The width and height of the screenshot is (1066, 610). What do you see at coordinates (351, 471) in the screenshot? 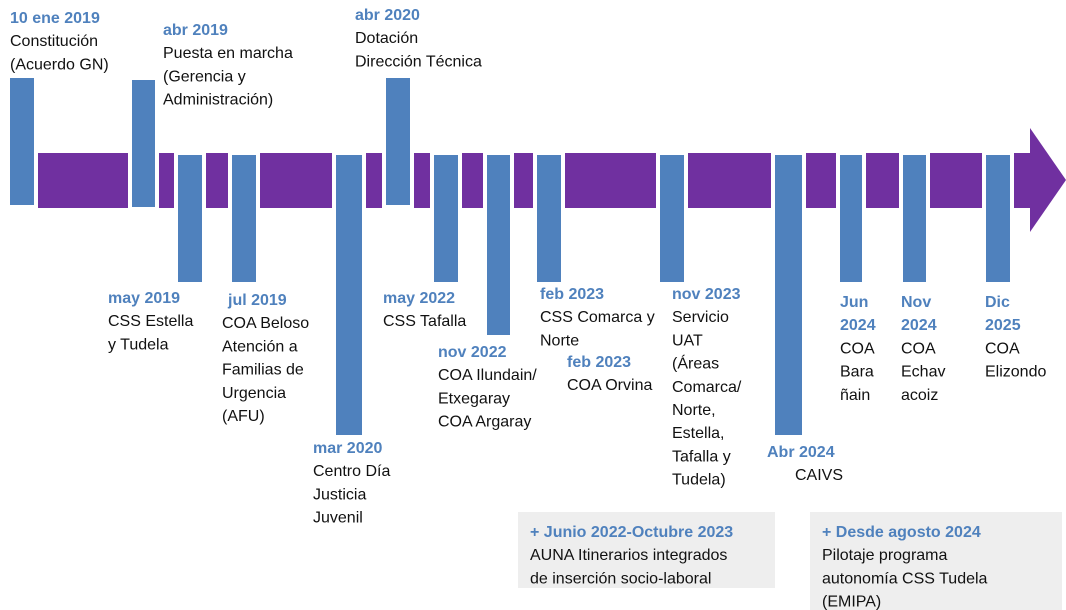
I see `event-text: Centro Día` at bounding box center [351, 471].